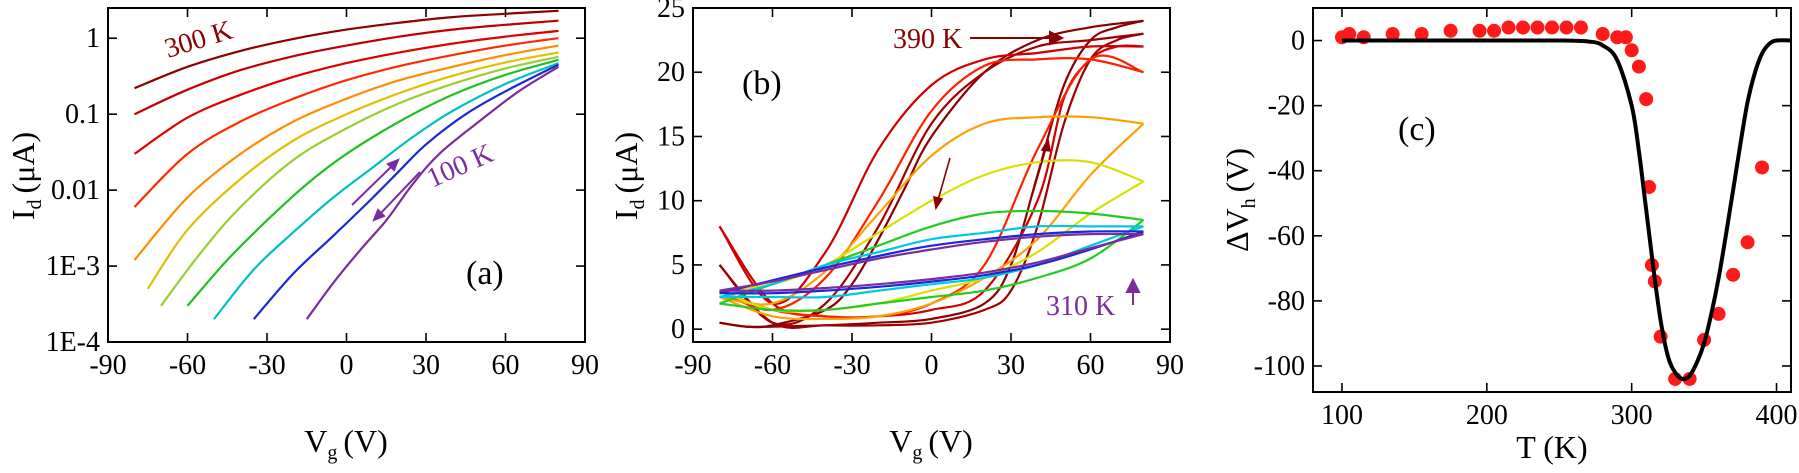  I want to click on panel-a-xlabel: Vg (V), so click(346, 443).